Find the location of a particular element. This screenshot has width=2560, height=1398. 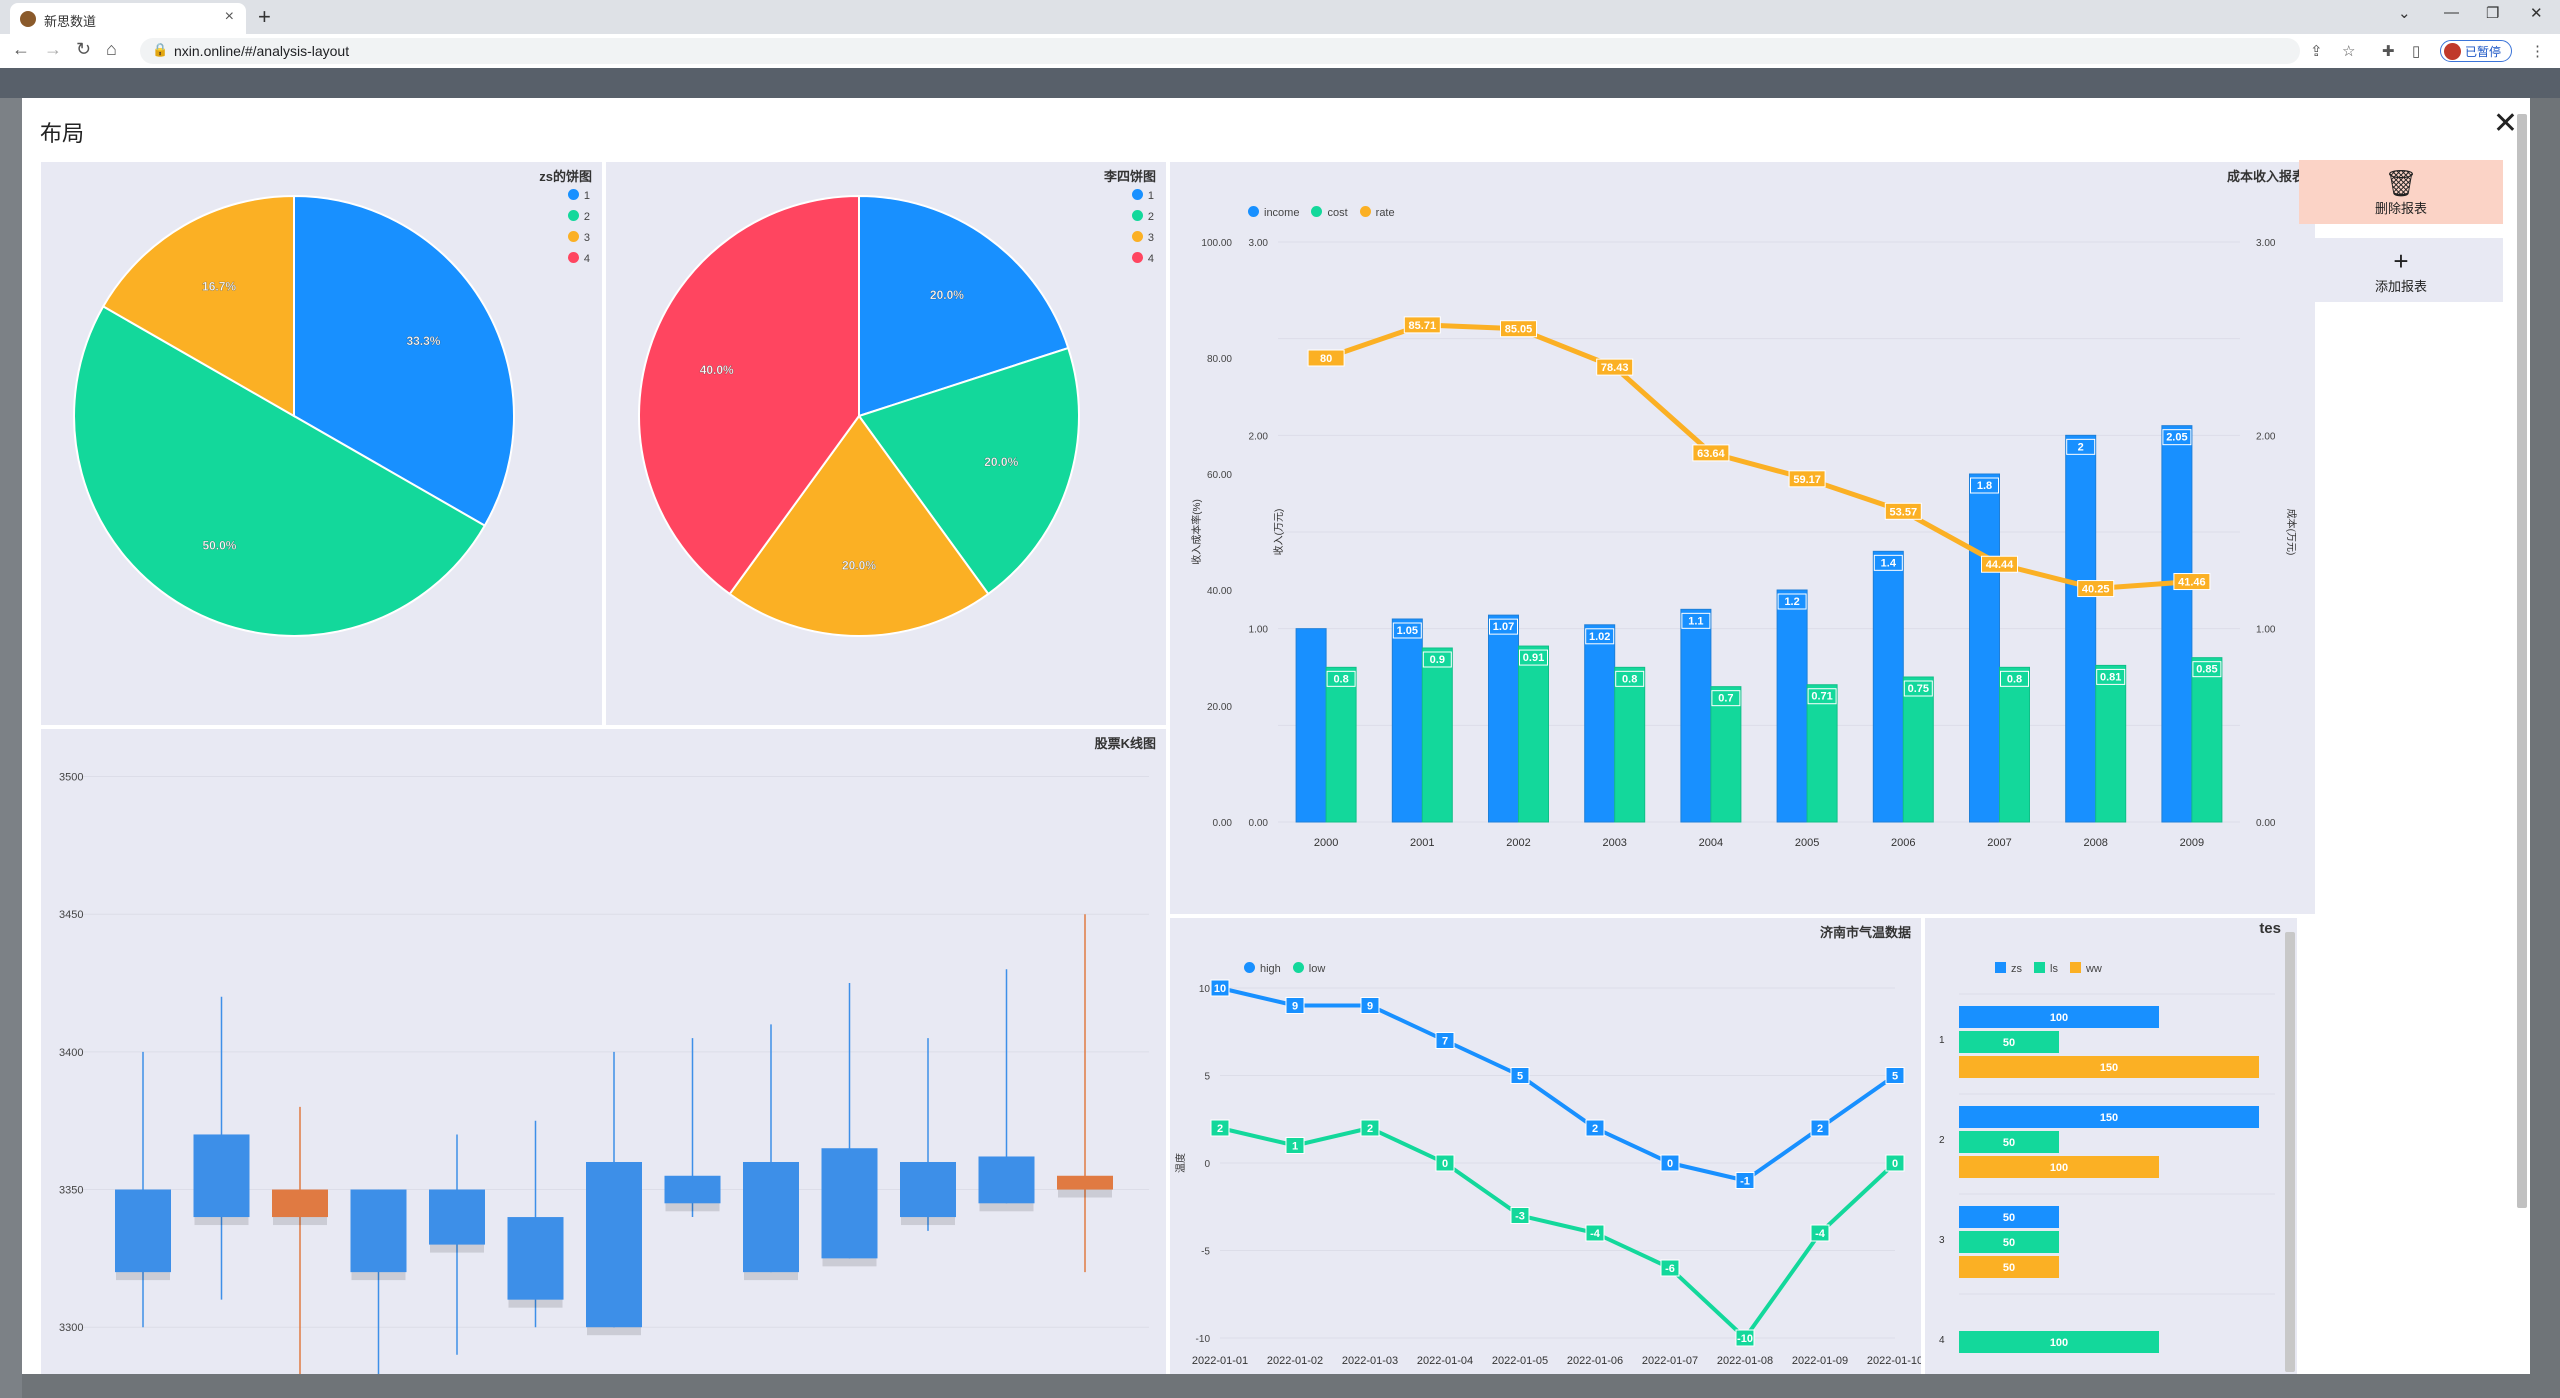

legend-item: cost is located at coordinates (1329, 212).